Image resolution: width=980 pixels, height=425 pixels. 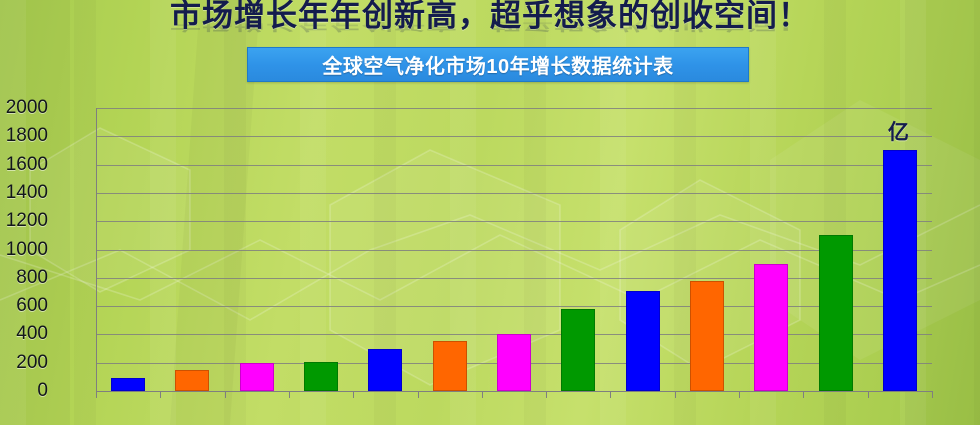 What do you see at coordinates (498, 67) in the screenshot?
I see `subtitle-text: 全球空气净化市场10年增长数据统计表` at bounding box center [498, 67].